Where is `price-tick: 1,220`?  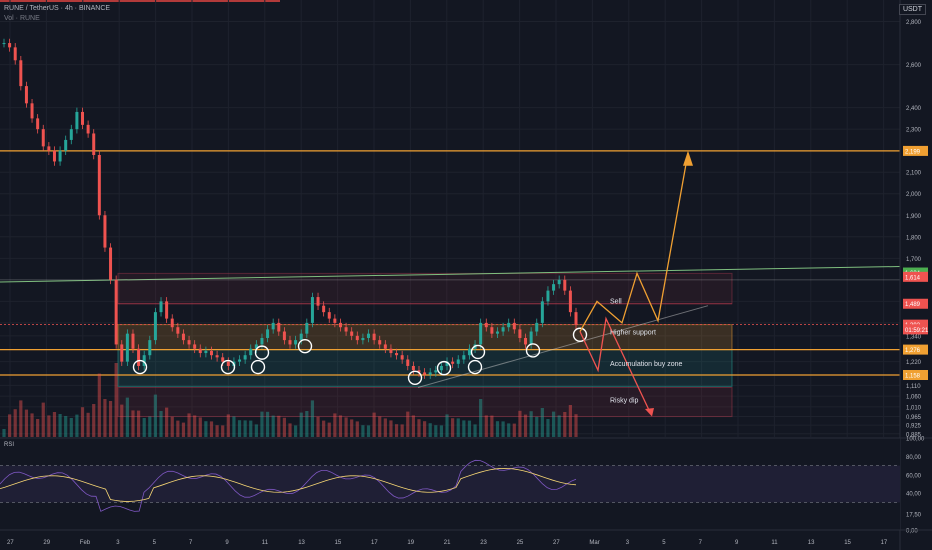 price-tick: 1,220 is located at coordinates (914, 363).